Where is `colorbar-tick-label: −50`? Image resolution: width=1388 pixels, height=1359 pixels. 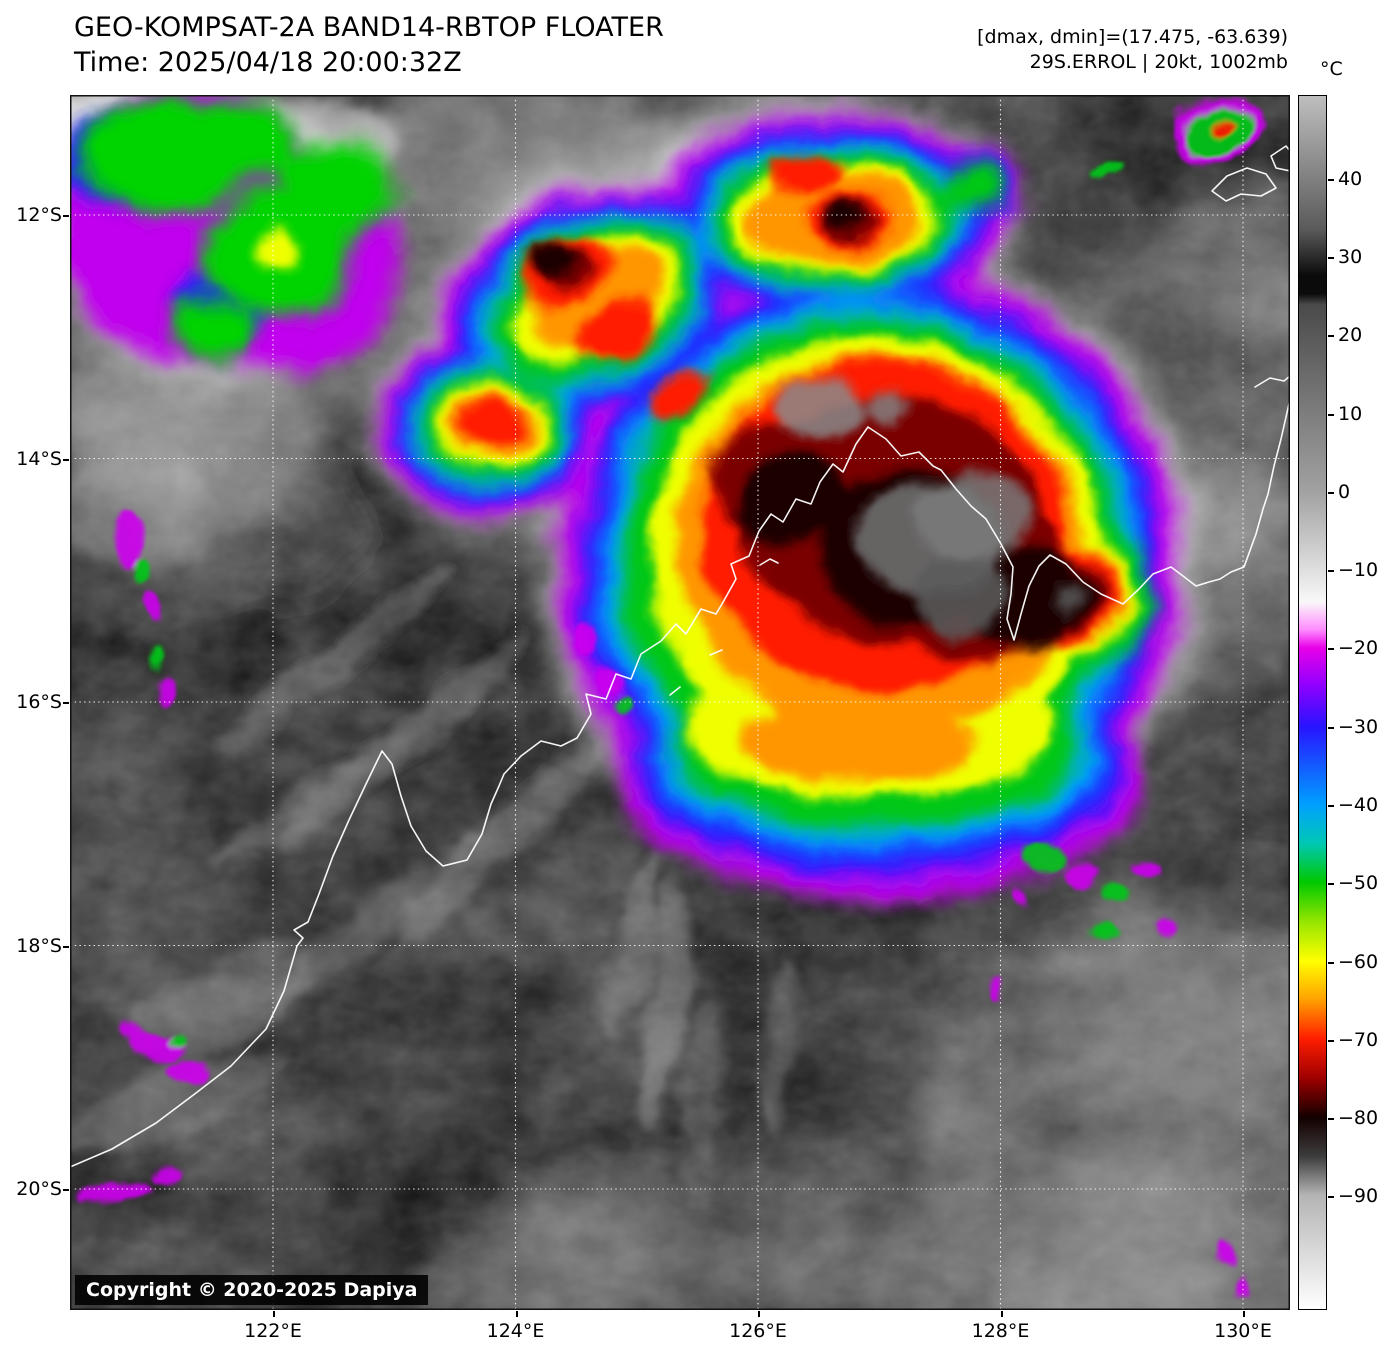 colorbar-tick-label: −50 is located at coordinates (1358, 883).